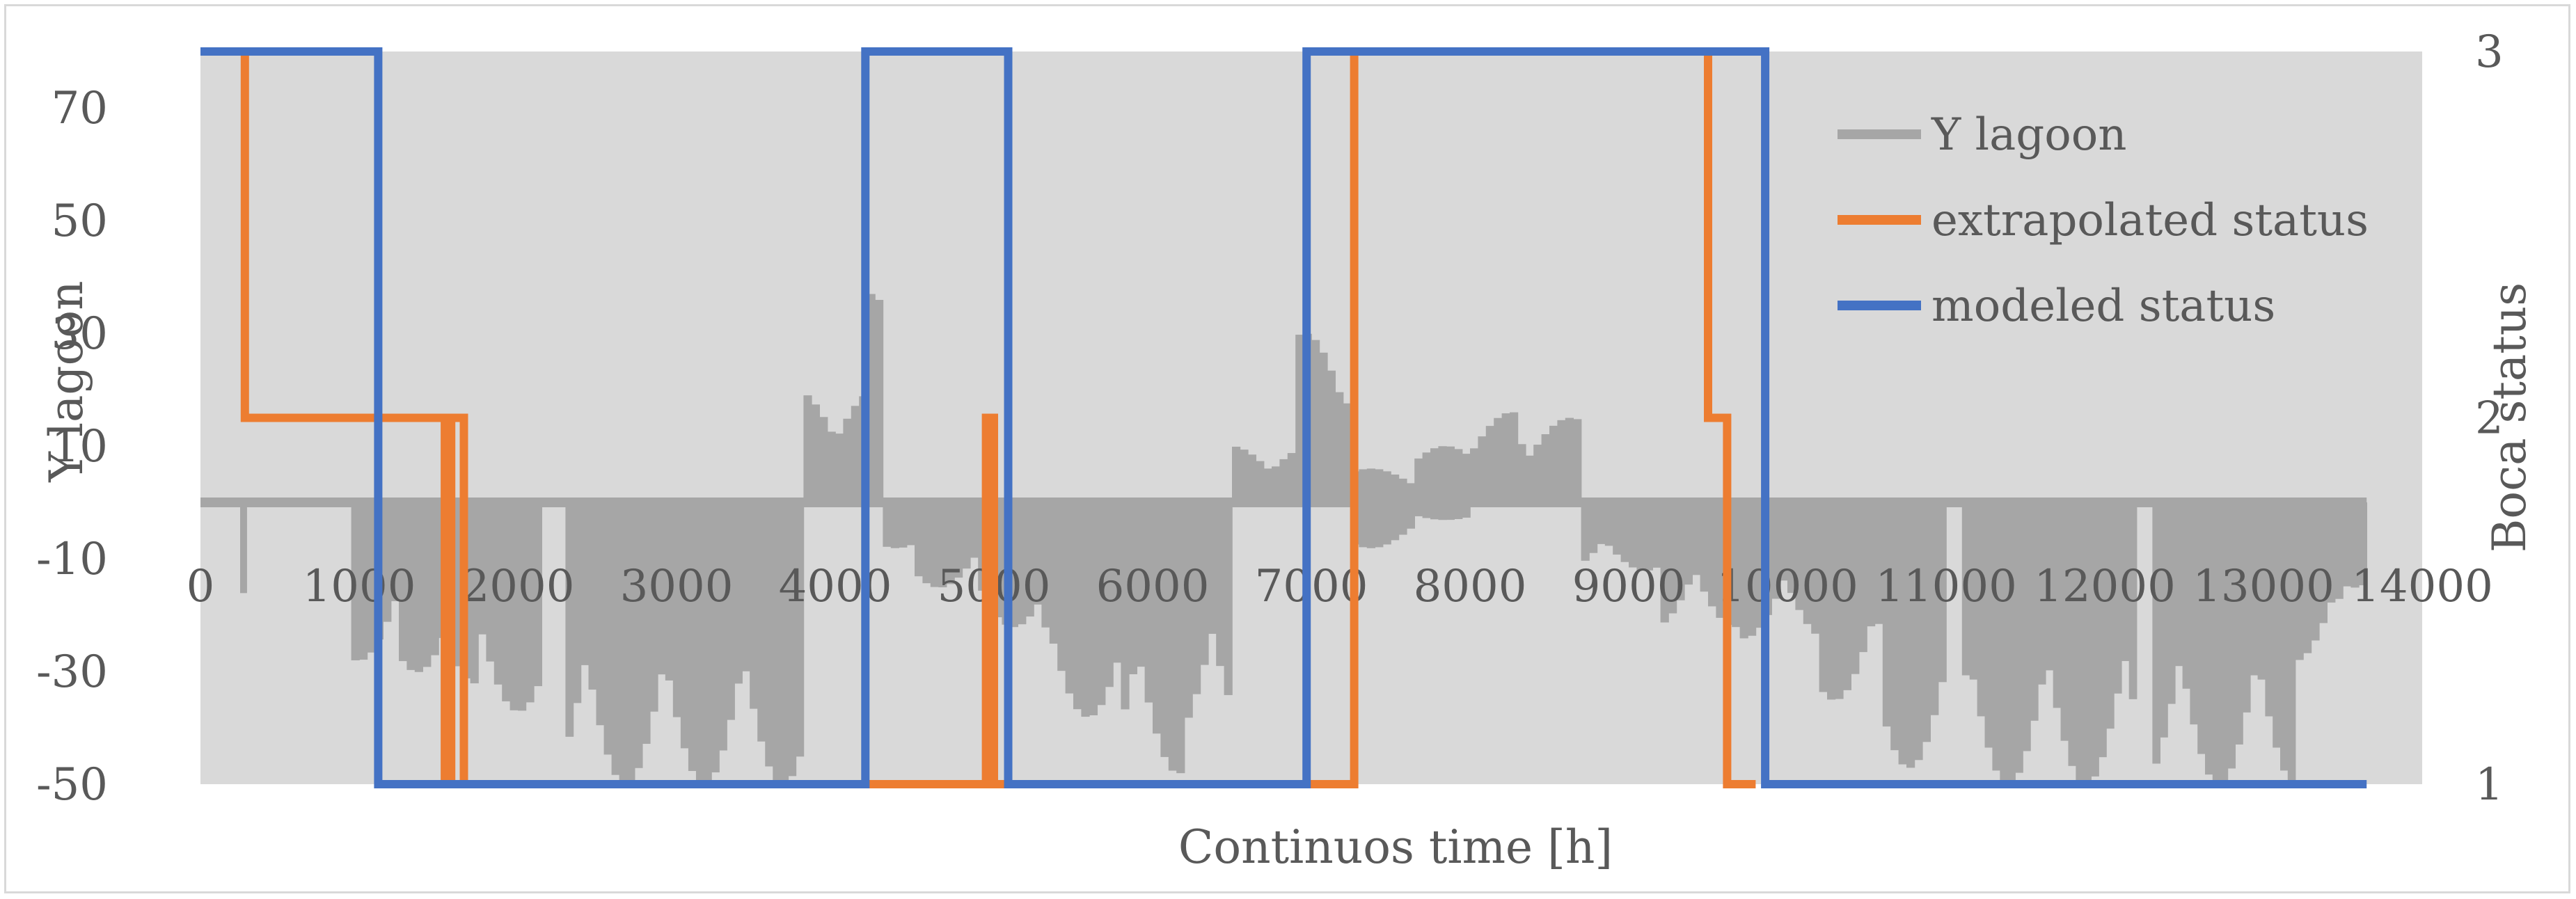  I want to click on x-tick-label: 1000, so click(359, 586).